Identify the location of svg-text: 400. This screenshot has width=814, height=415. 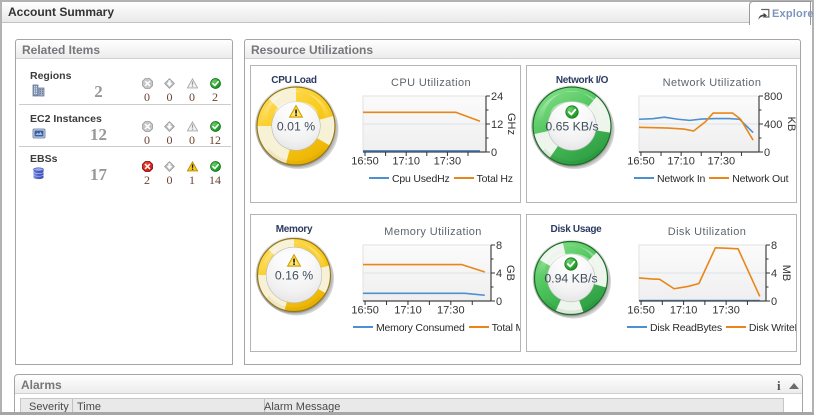
(773, 125).